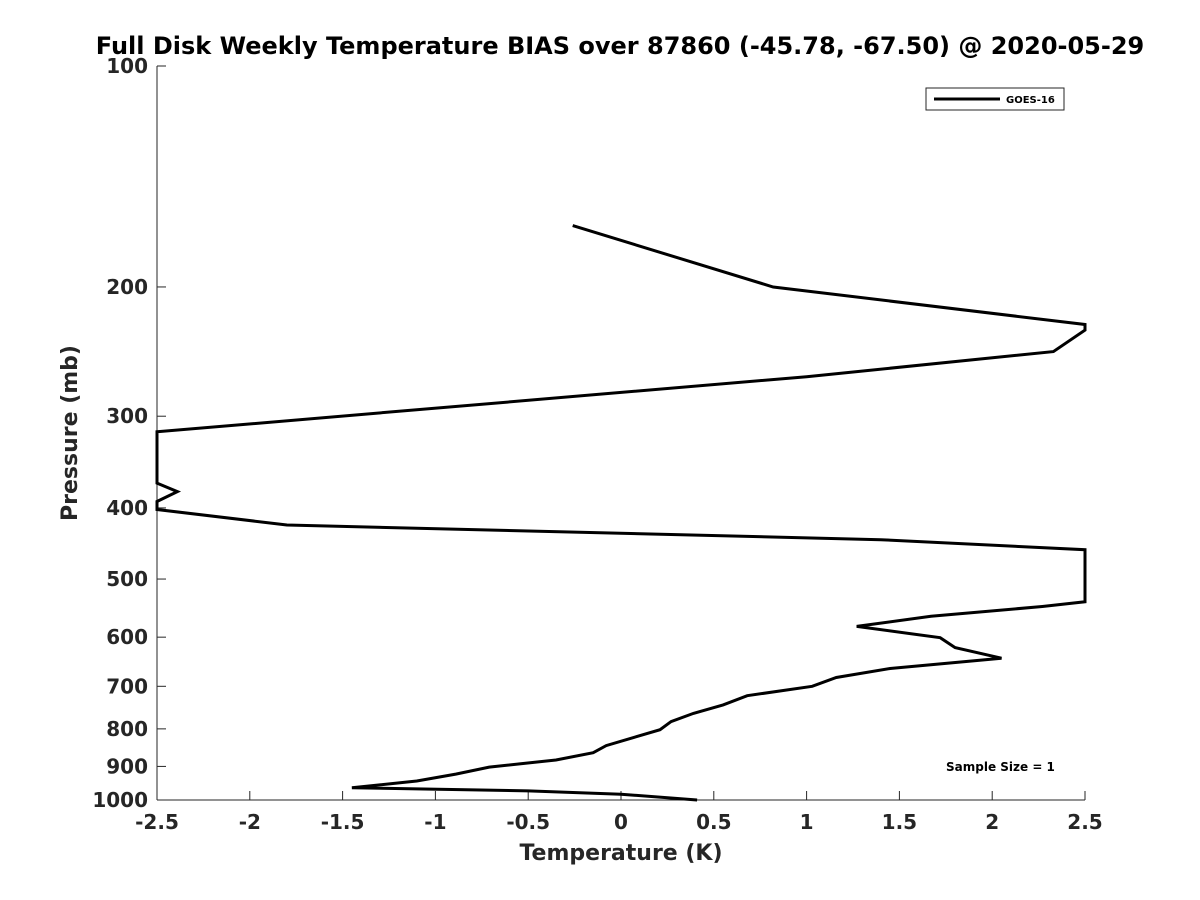 This screenshot has width=1200, height=900. I want to click on x-tick-label: -1.5, so click(343, 822).